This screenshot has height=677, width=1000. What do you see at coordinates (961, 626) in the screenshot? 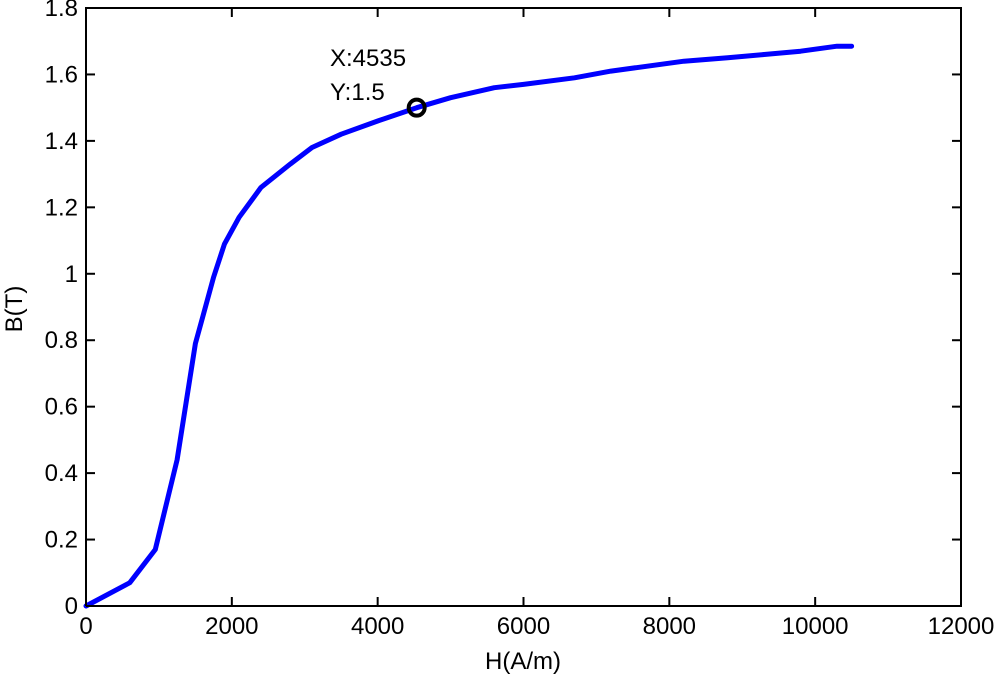
I see `x-tick-label: 12000` at bounding box center [961, 626].